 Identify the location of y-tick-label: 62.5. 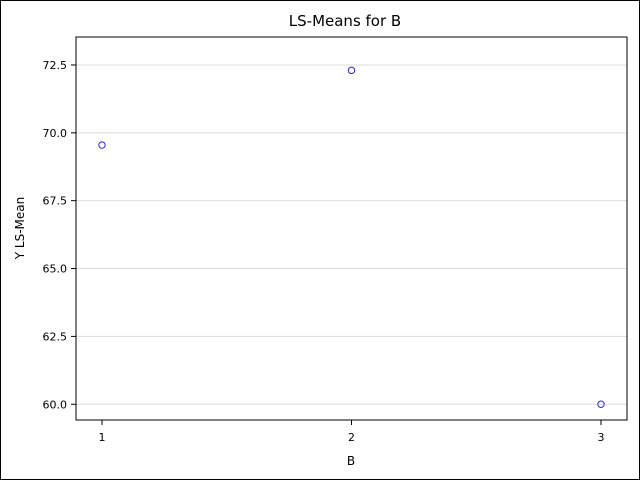
(55, 336).